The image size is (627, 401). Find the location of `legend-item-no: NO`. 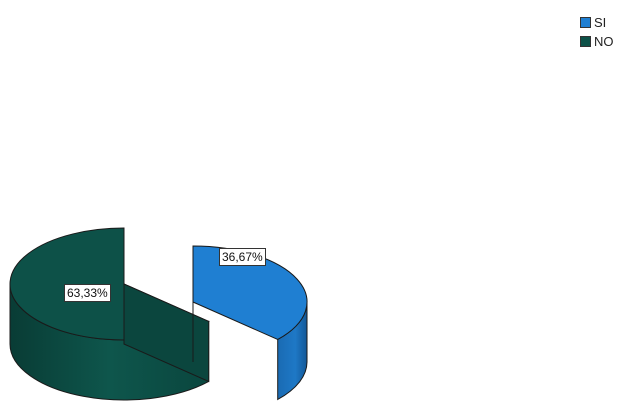

legend-item-no: NO is located at coordinates (597, 41).